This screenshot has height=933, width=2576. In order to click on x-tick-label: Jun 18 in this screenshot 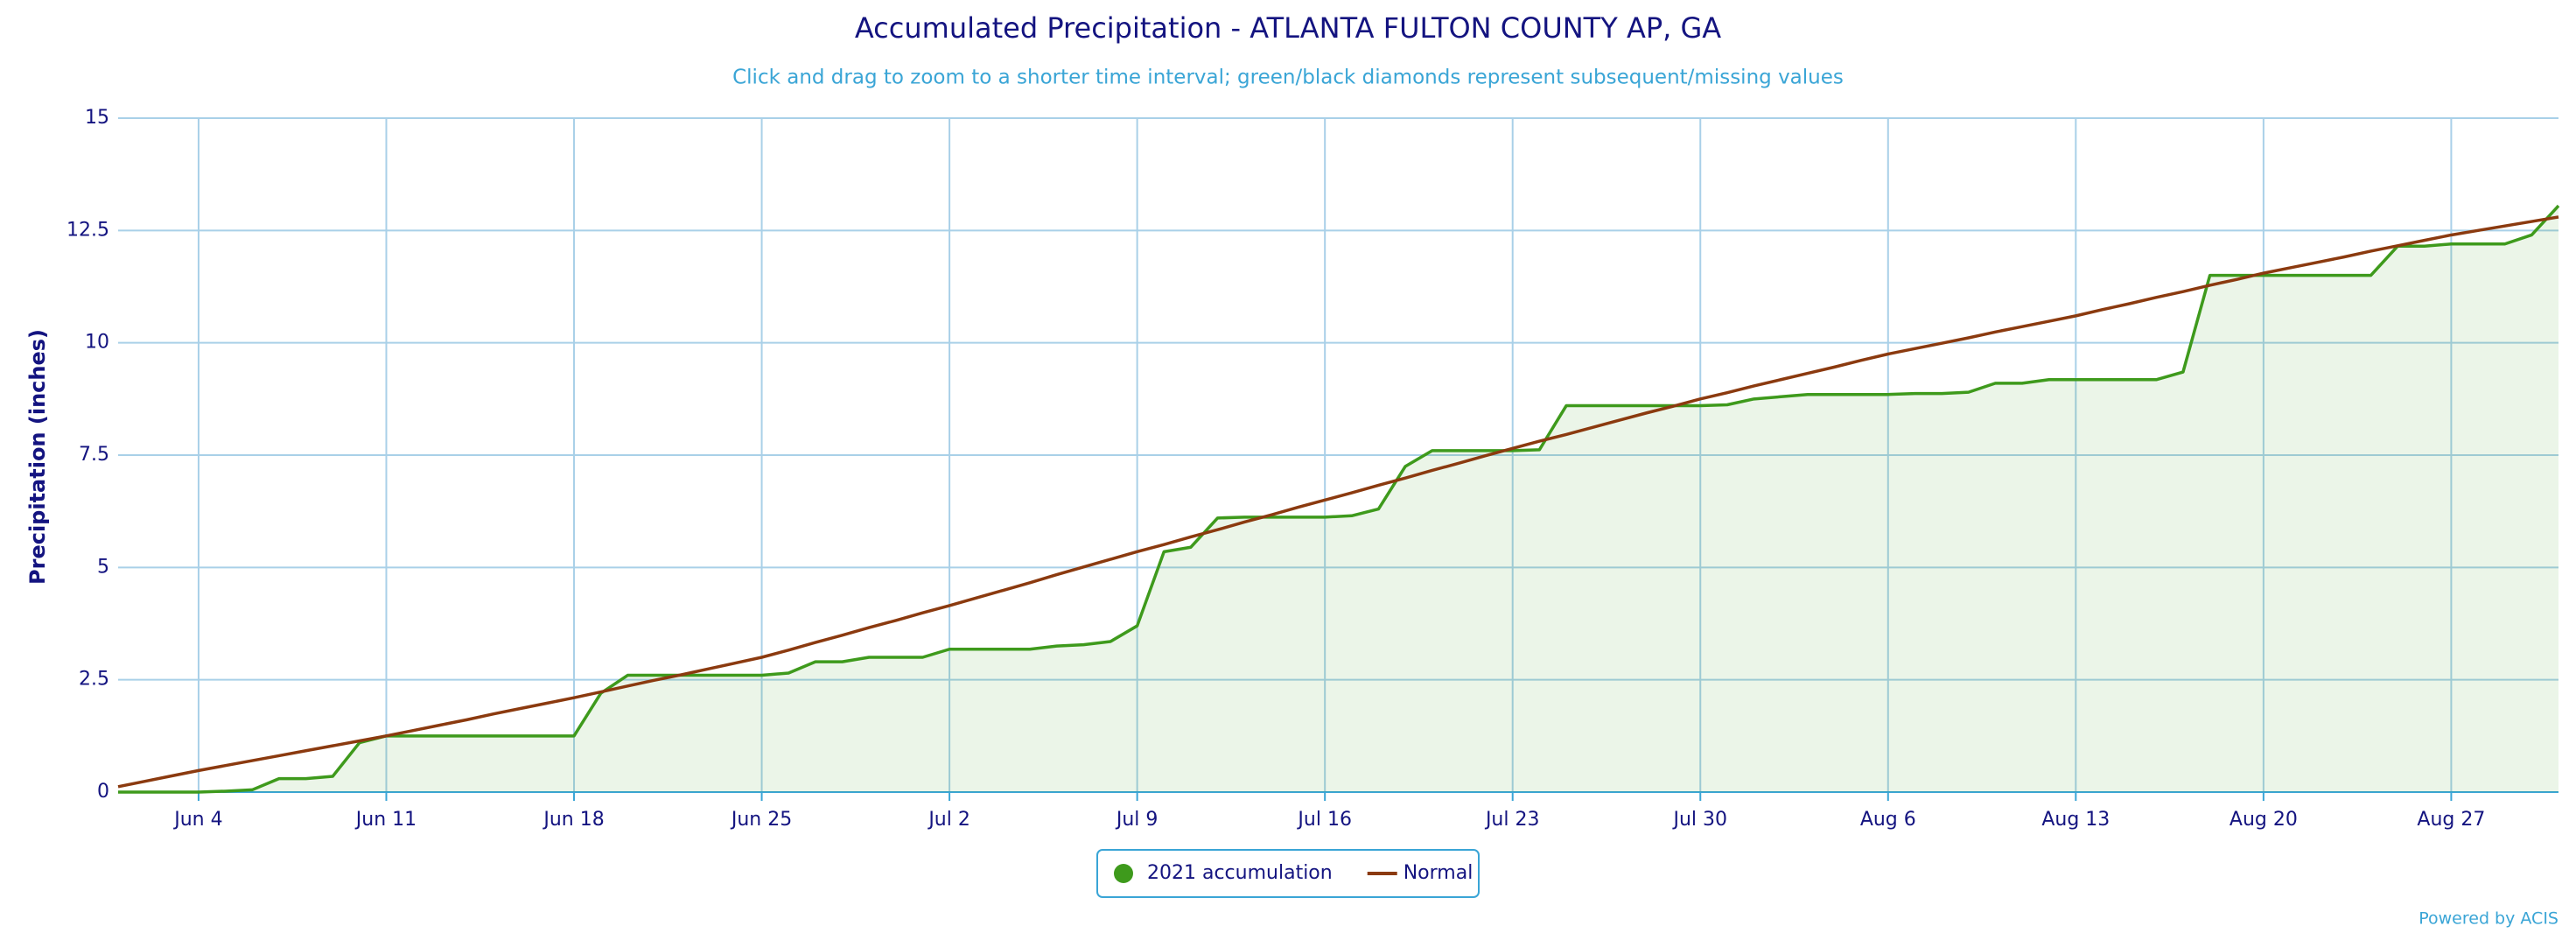, I will do `click(573, 820)`.